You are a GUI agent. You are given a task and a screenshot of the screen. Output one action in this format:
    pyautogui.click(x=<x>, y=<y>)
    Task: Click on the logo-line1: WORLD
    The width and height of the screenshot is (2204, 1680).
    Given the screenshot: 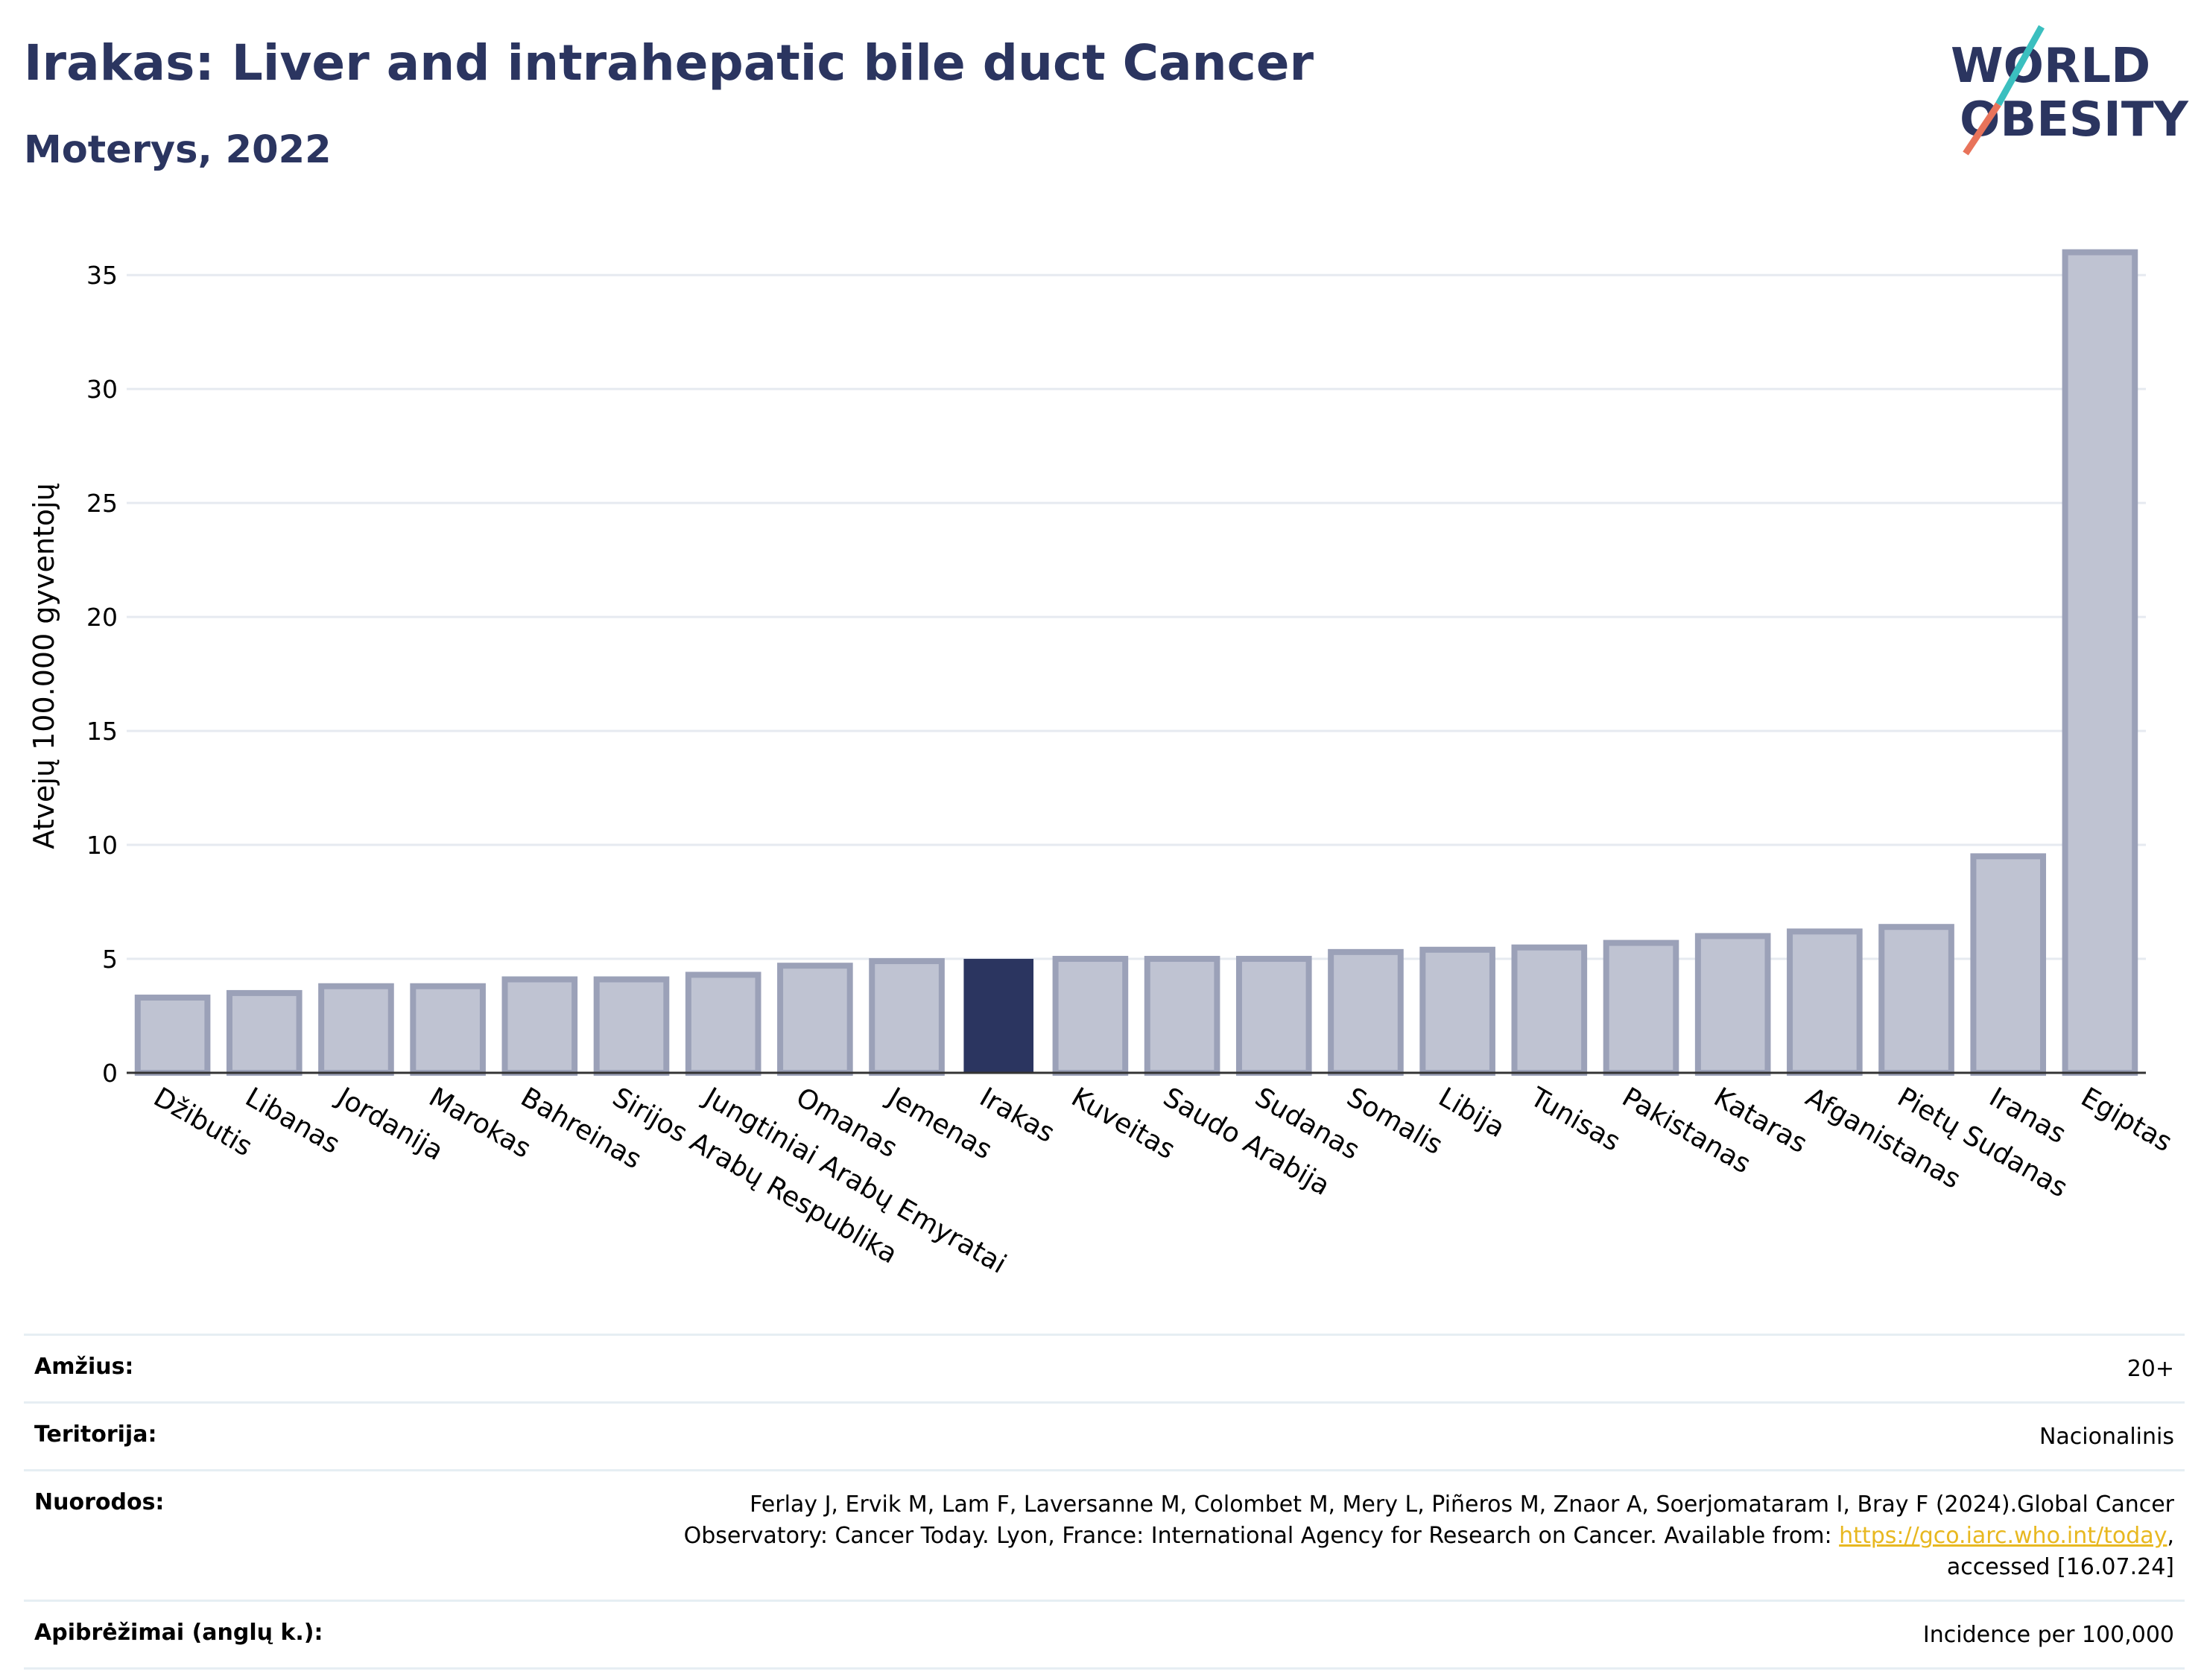 What is the action you would take?
    pyautogui.click(x=2050, y=66)
    